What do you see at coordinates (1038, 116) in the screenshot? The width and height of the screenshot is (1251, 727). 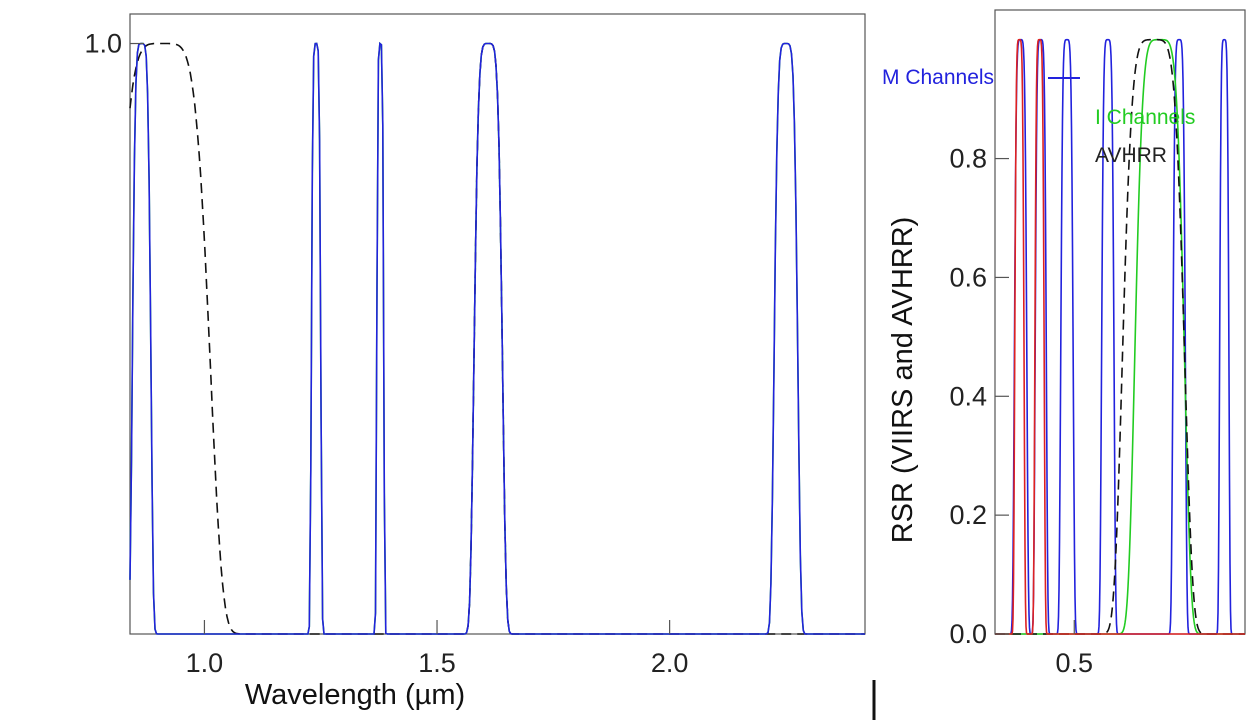 I see `legend: M Channels I Channels AVHRR` at bounding box center [1038, 116].